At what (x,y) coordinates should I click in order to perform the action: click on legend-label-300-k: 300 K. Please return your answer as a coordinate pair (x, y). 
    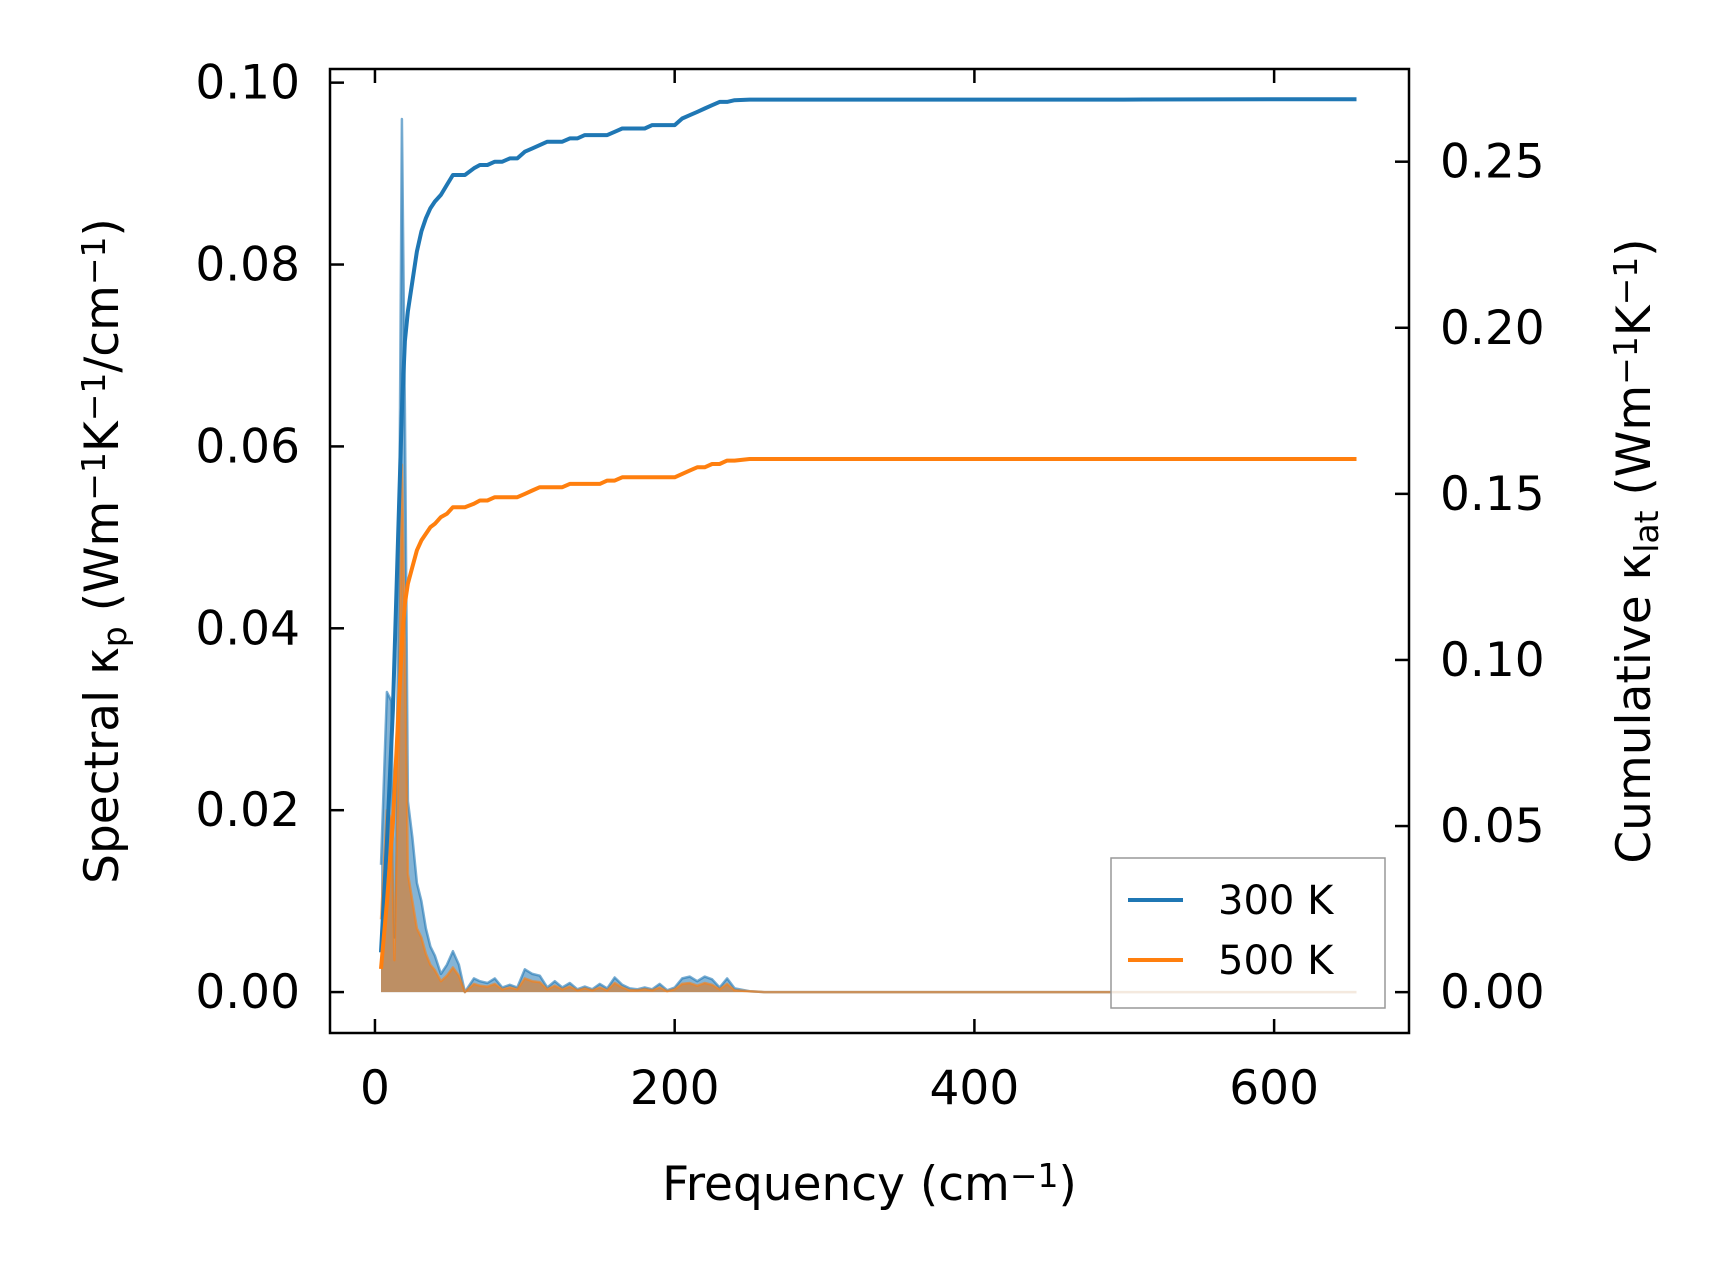
    Looking at the image, I should click on (1276, 901).